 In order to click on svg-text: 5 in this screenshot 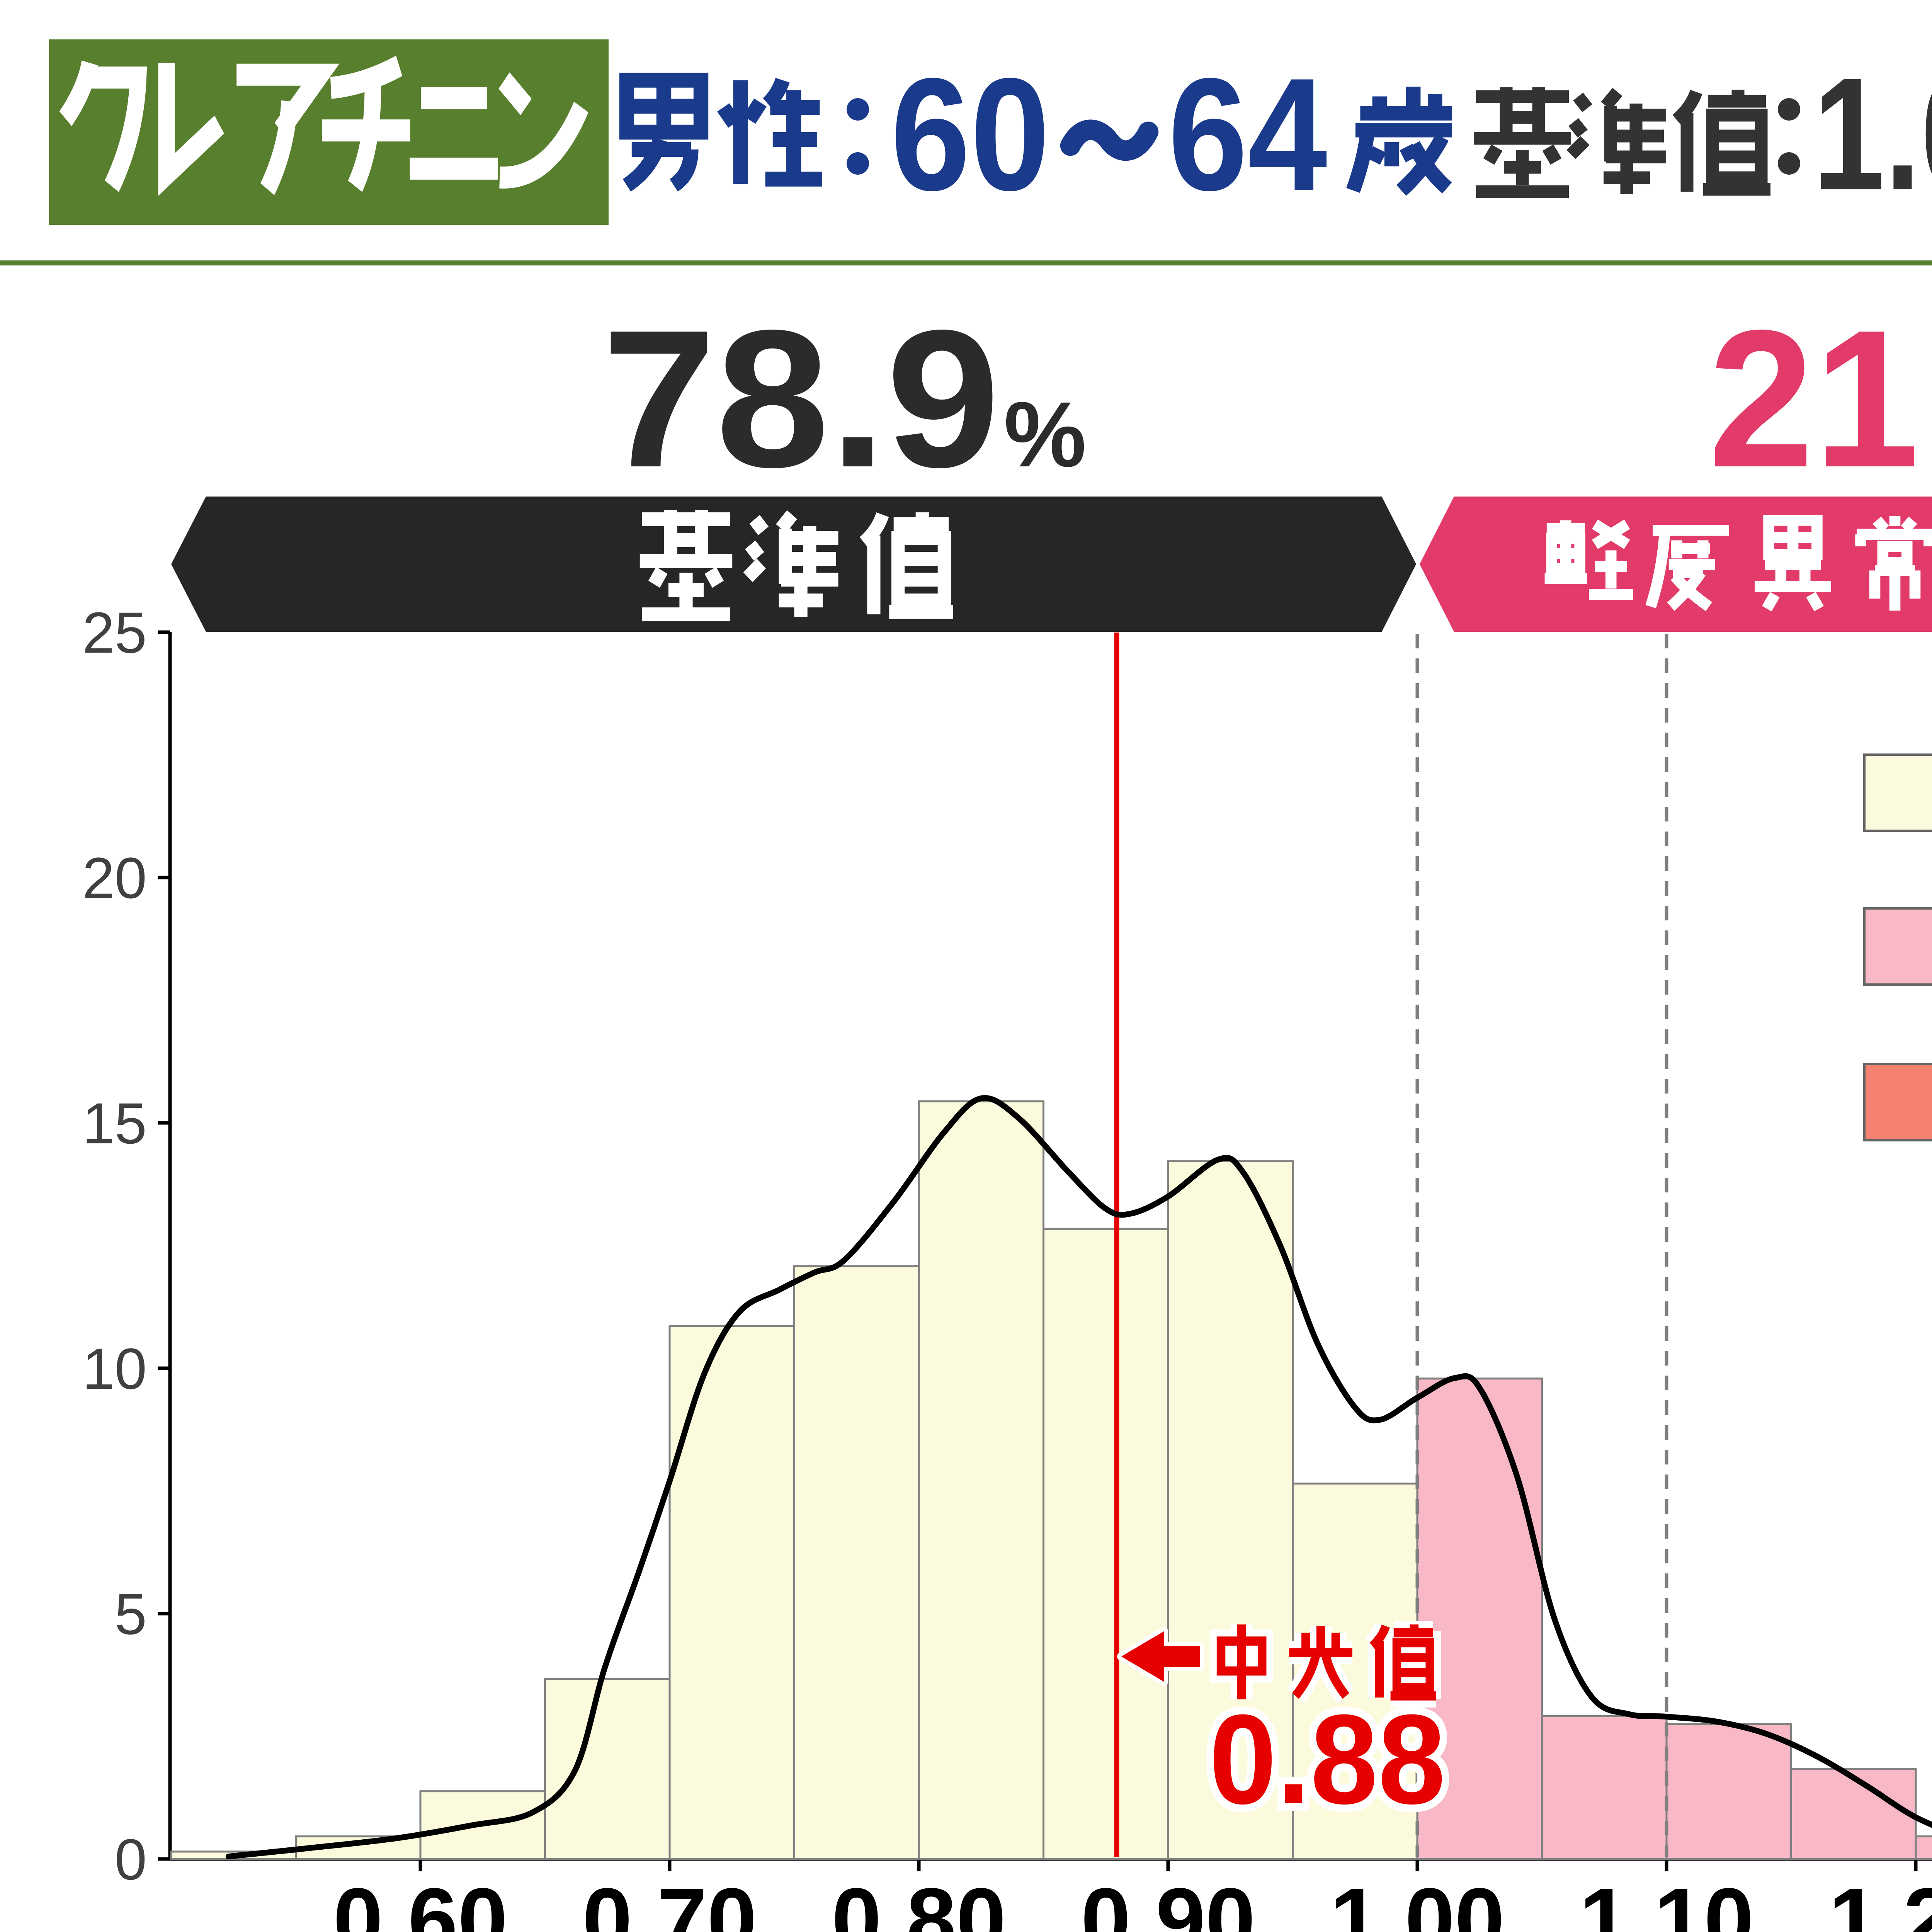, I will do `click(131, 1614)`.